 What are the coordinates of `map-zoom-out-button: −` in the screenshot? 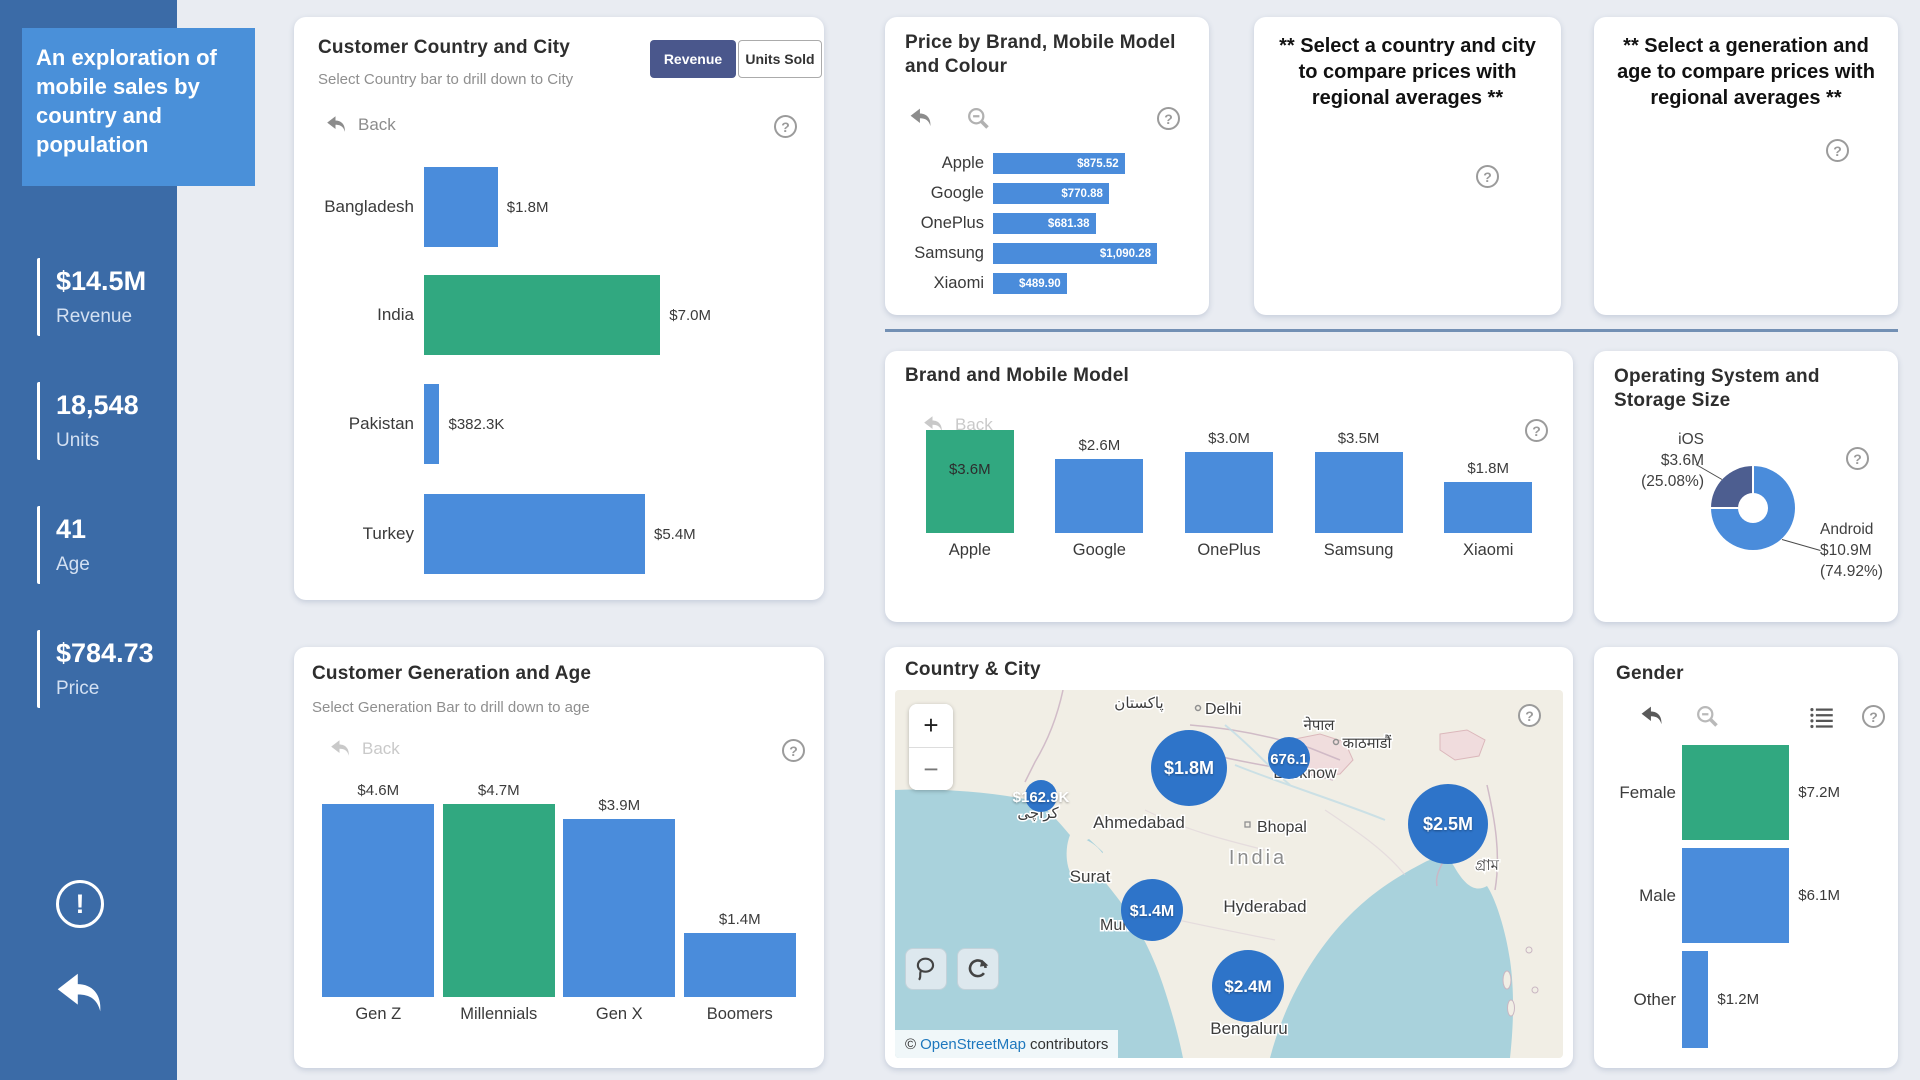 It's located at (931, 768).